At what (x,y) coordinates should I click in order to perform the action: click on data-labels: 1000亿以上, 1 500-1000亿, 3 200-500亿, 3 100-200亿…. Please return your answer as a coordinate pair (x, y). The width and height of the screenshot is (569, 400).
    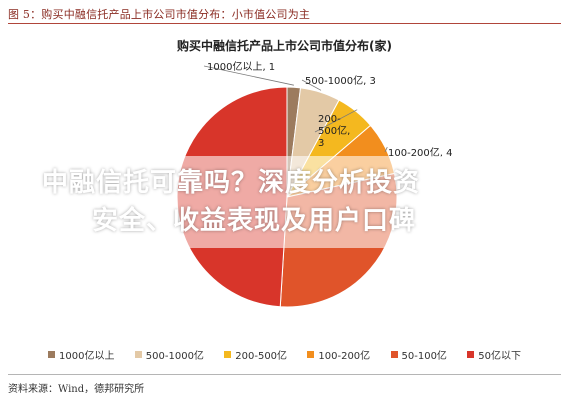
    Looking at the image, I should click on (330, 109).